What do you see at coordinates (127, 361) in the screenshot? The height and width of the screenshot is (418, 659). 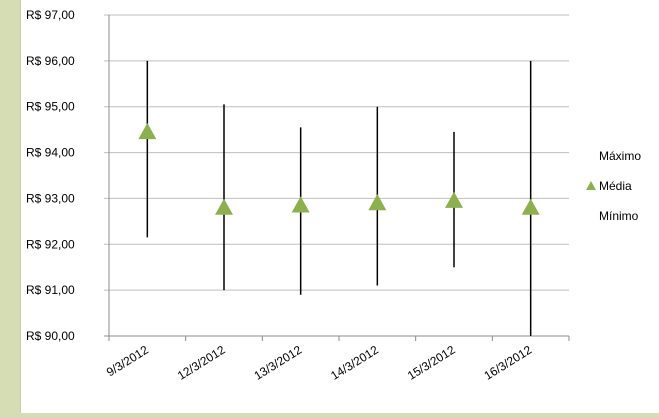 I see `x-tick-label: 9/3/2012` at bounding box center [127, 361].